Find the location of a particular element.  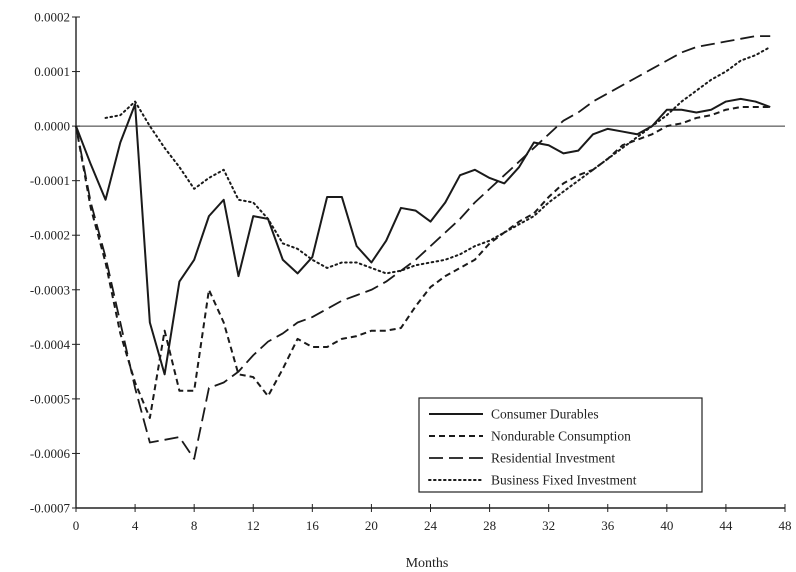

y-tick-label: 0.0001 is located at coordinates (52, 71).